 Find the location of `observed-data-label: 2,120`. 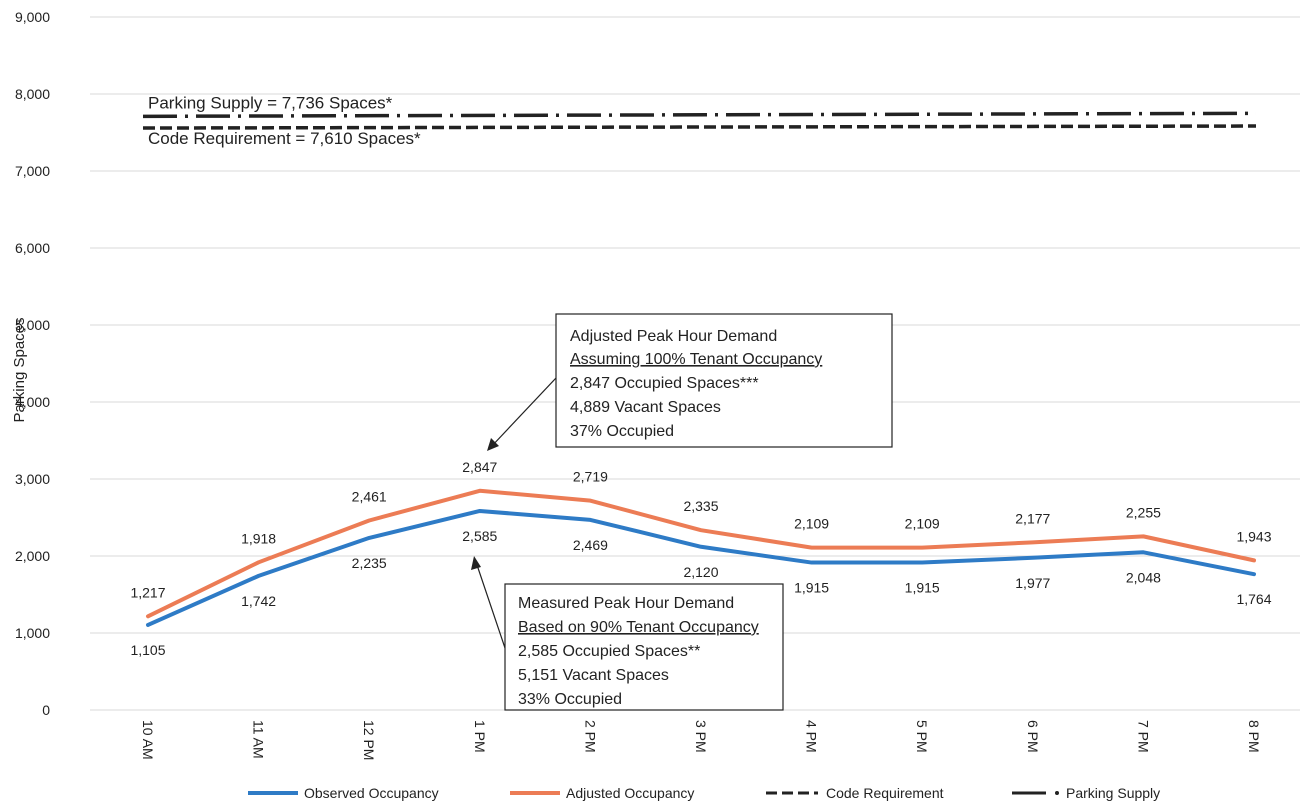

observed-data-label: 2,120 is located at coordinates (700, 572).